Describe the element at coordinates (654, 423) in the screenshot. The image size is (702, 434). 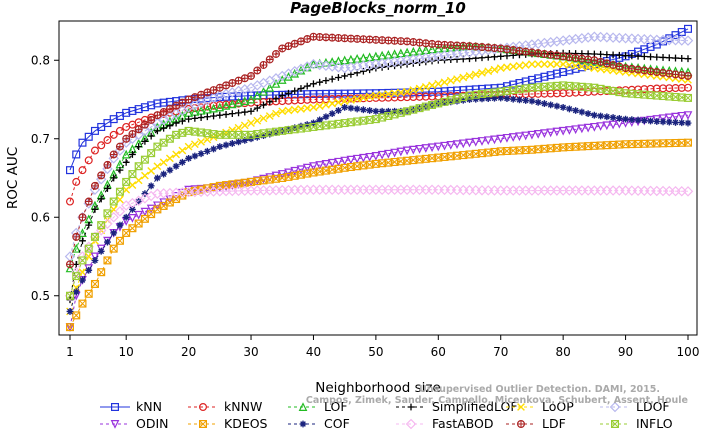
I see `legend-label: INFLO` at that location.